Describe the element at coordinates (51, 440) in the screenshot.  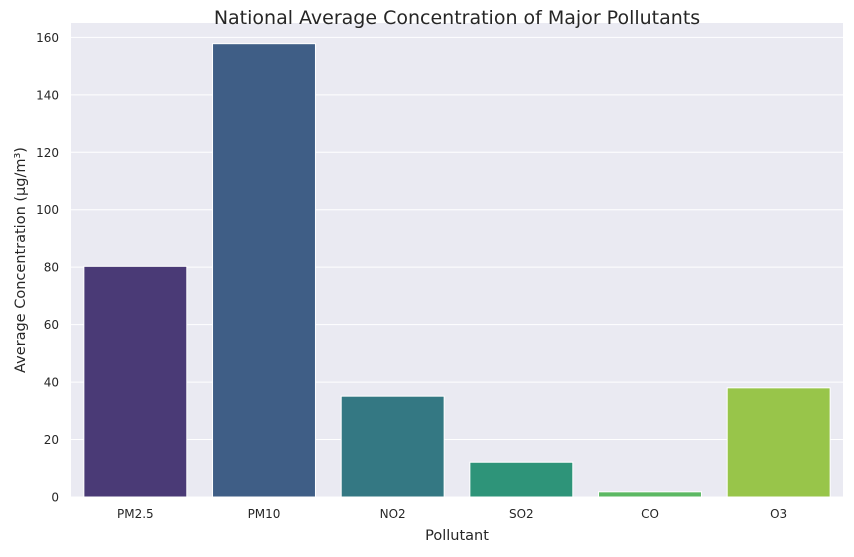
I see `y-tick-label: 20` at that location.